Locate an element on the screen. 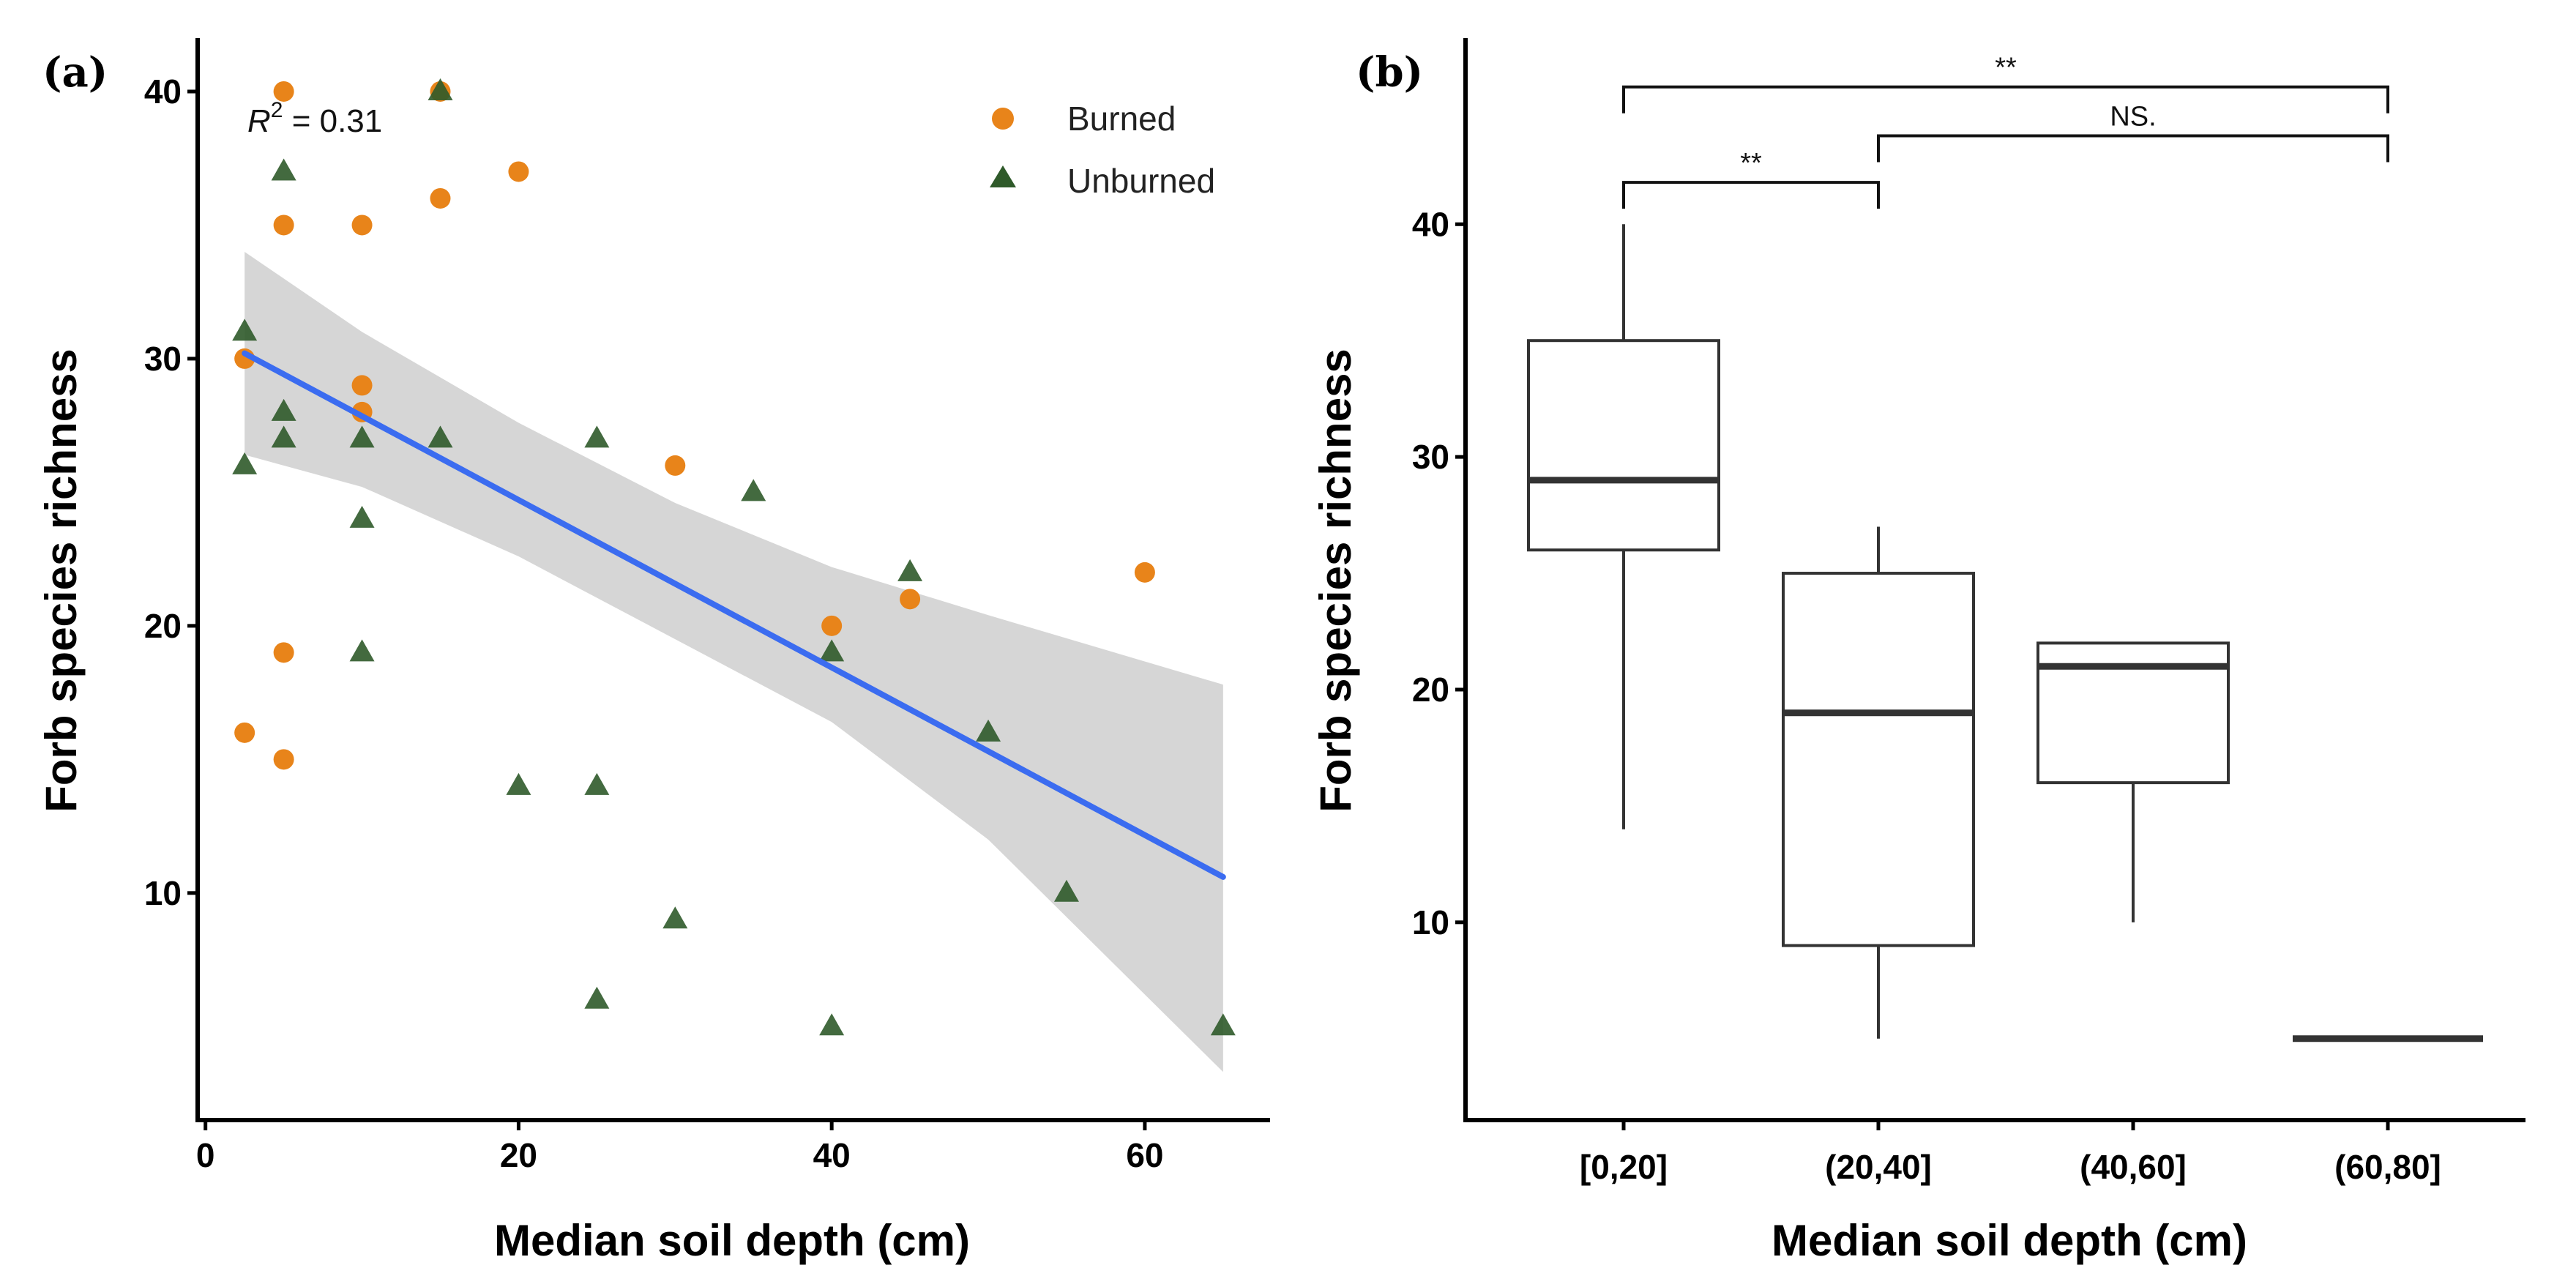  boxplot-y-tick-label: 10 is located at coordinates (1430, 922).